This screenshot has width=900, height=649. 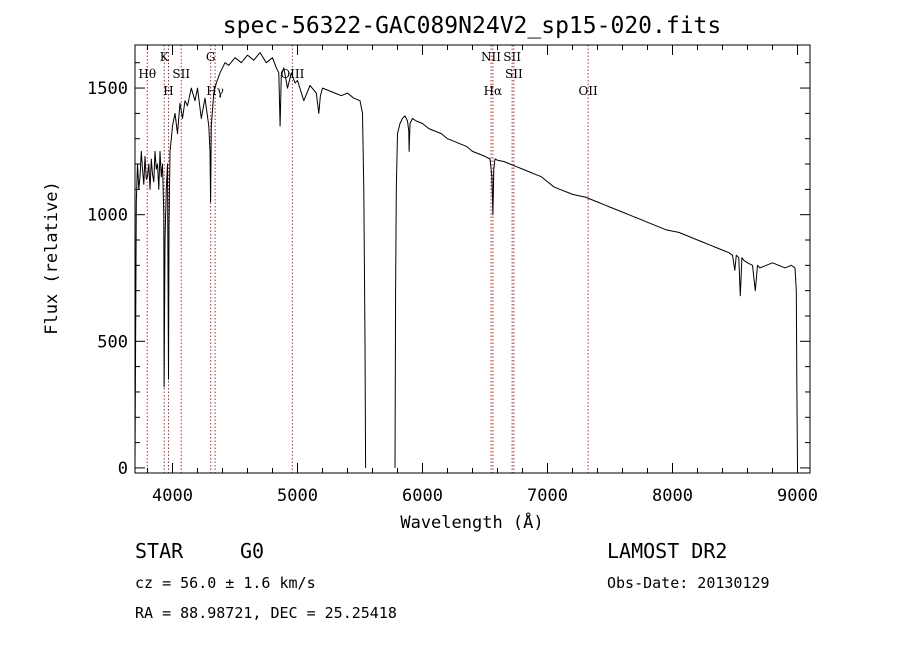 I want to click on y-tick-label: 1000, so click(x=107, y=216).